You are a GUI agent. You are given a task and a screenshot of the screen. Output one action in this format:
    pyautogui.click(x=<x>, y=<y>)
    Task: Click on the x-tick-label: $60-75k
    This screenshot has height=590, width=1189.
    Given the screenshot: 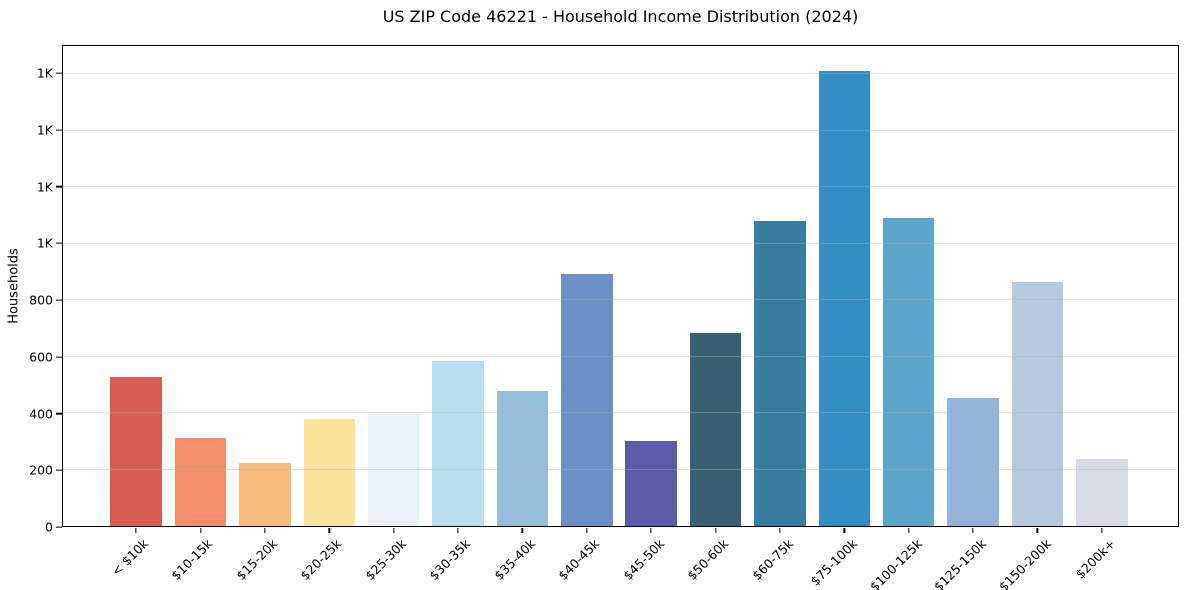 What is the action you would take?
    pyautogui.click(x=772, y=560)
    